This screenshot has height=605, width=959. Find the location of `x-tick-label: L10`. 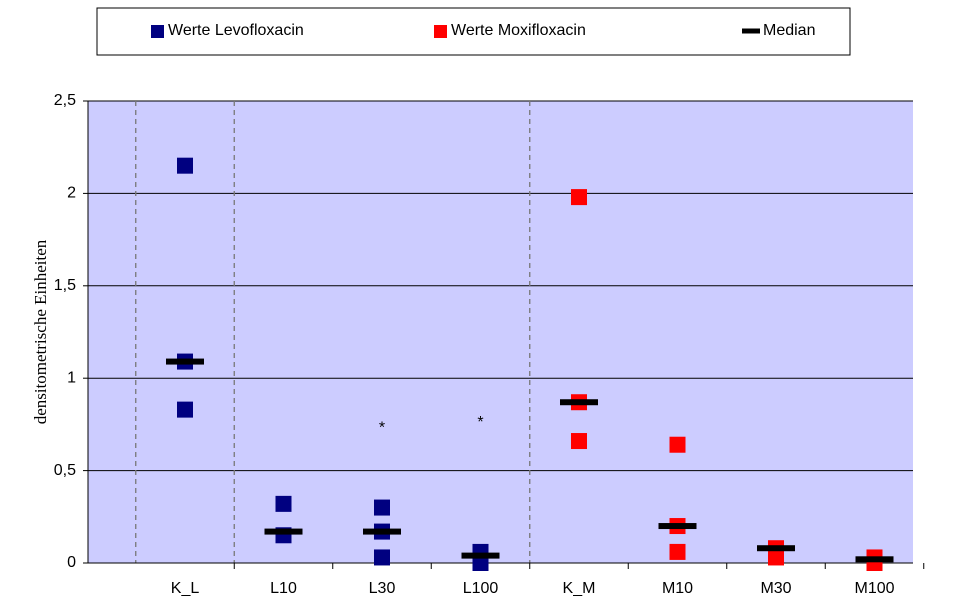

x-tick-label: L10 is located at coordinates (283, 588).